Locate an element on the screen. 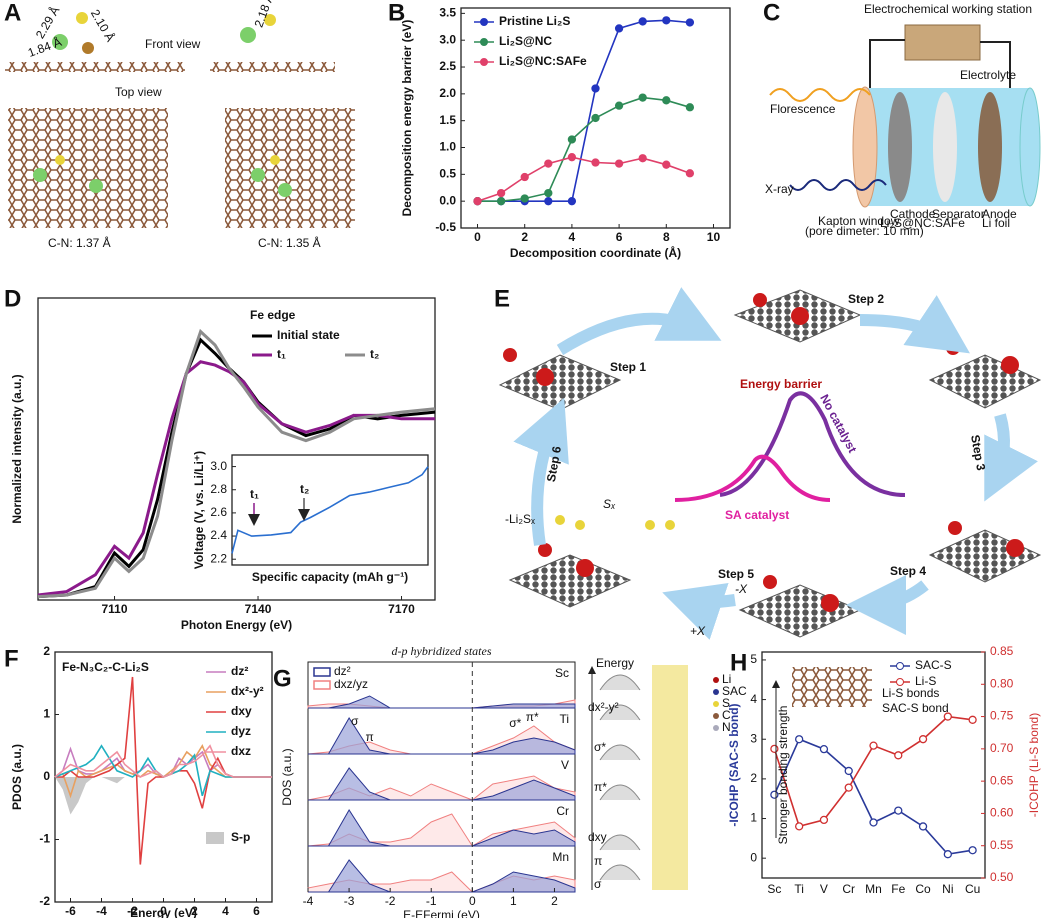 The height and width of the screenshot is (918, 1050). legend-label: dxz is located at coordinates (241, 751).